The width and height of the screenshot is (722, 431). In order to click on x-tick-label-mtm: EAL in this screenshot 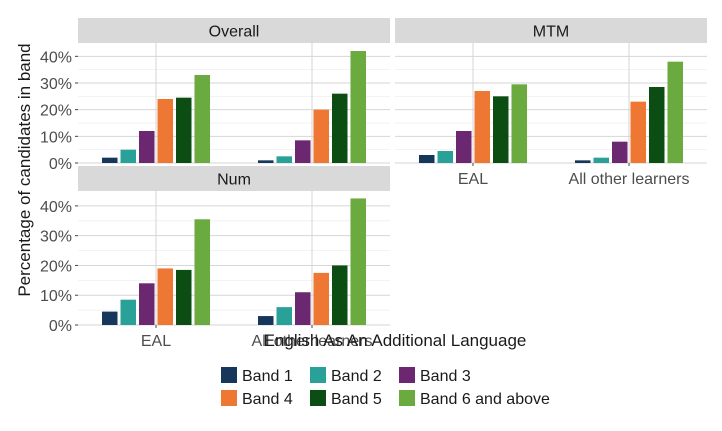, I will do `click(473, 179)`.